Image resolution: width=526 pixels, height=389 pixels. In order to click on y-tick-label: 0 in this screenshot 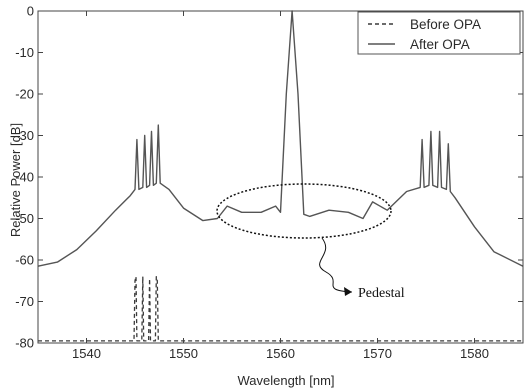, I will do `click(30, 11)`.